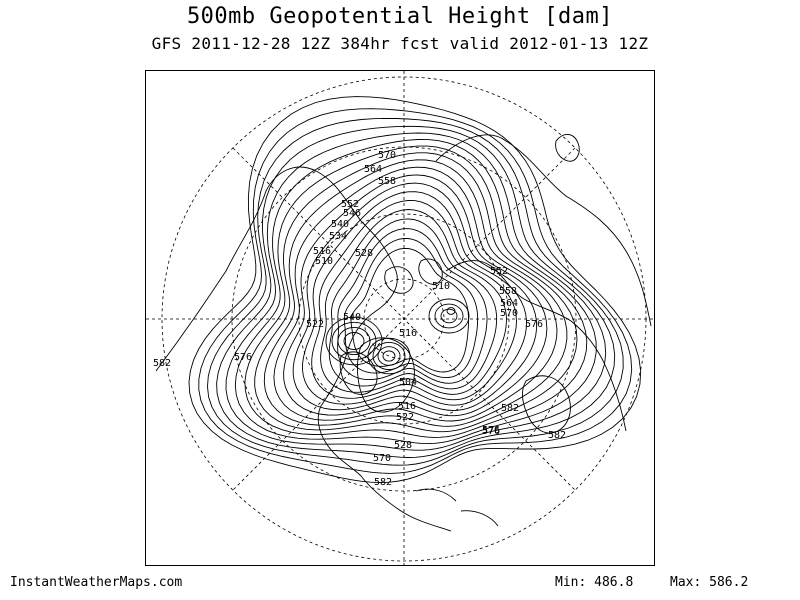 This screenshot has height=600, width=800. I want to click on max-stat: Max: 586.2, so click(709, 582).